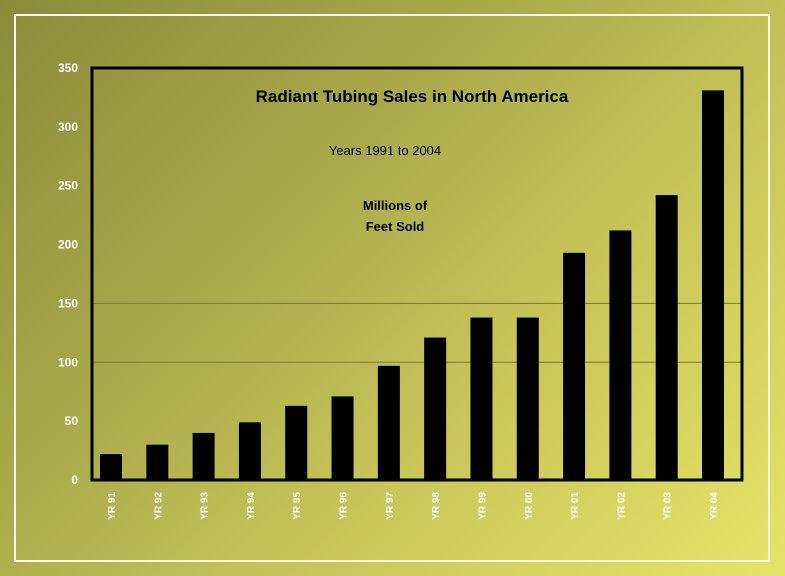 The image size is (785, 576). Describe the element at coordinates (395, 205) in the screenshot. I see `unit-label-line1: Millions of` at that location.